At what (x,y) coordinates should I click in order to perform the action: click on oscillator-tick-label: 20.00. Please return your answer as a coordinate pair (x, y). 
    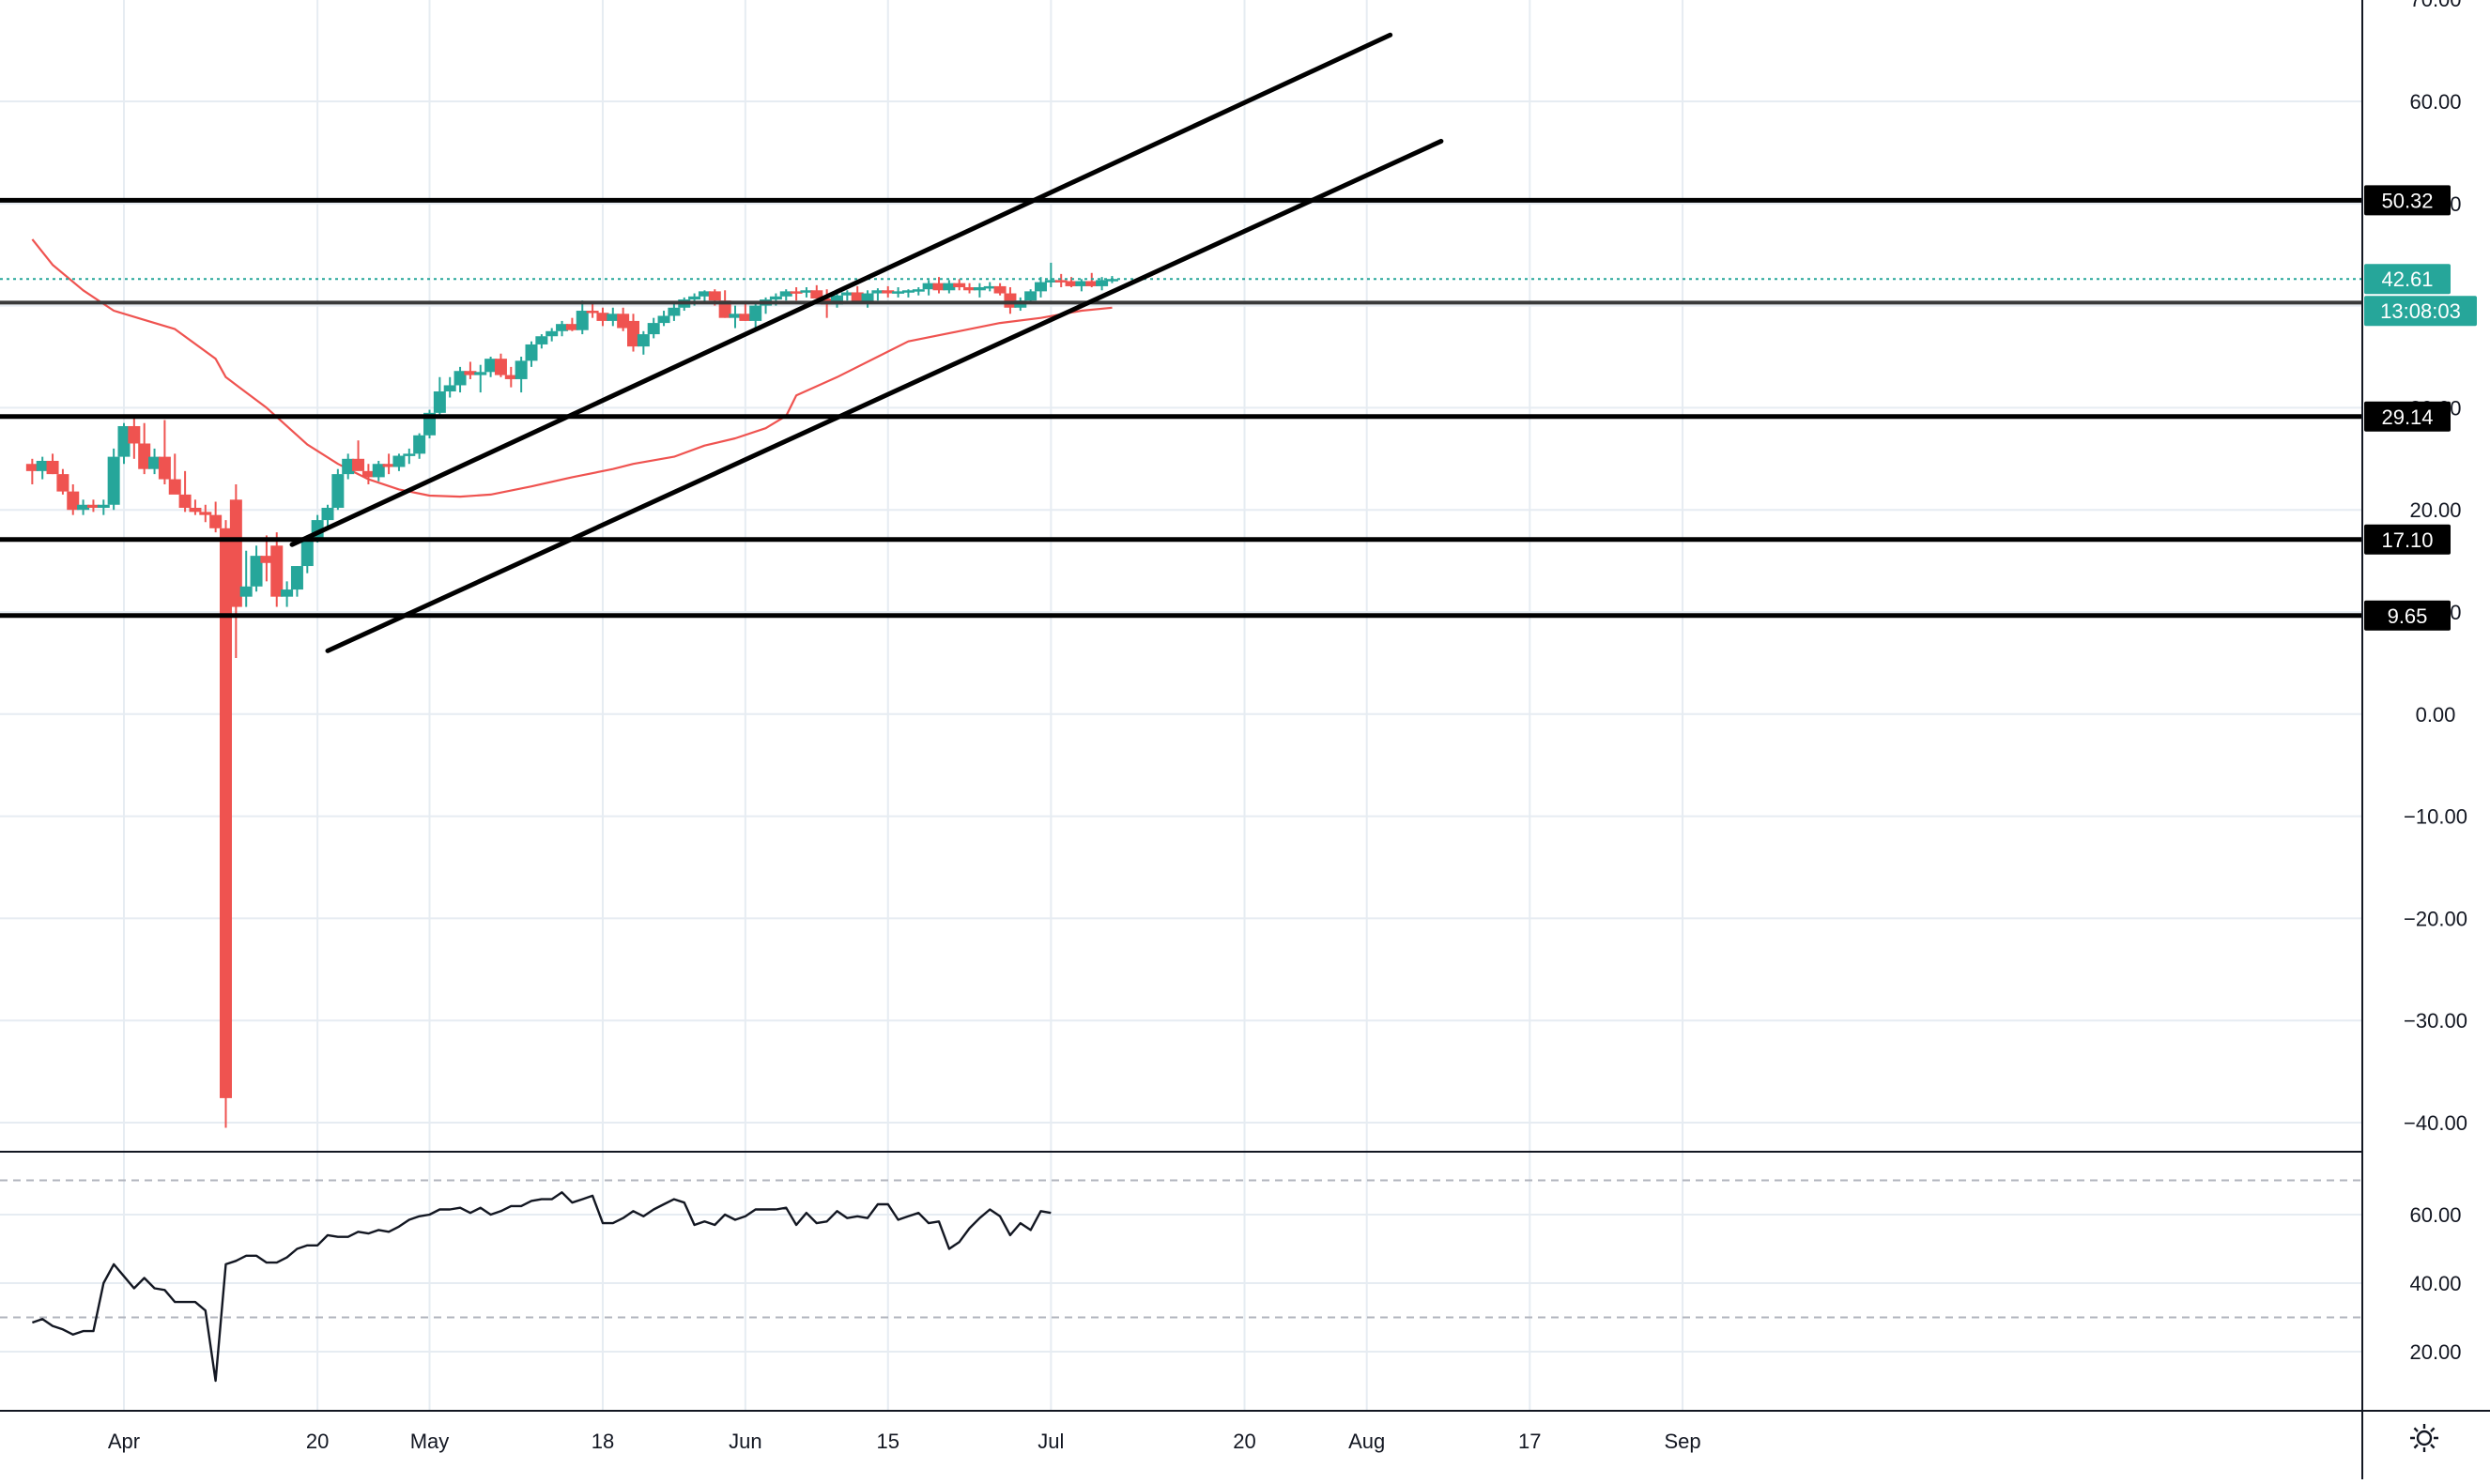
    Looking at the image, I should click on (2435, 1352).